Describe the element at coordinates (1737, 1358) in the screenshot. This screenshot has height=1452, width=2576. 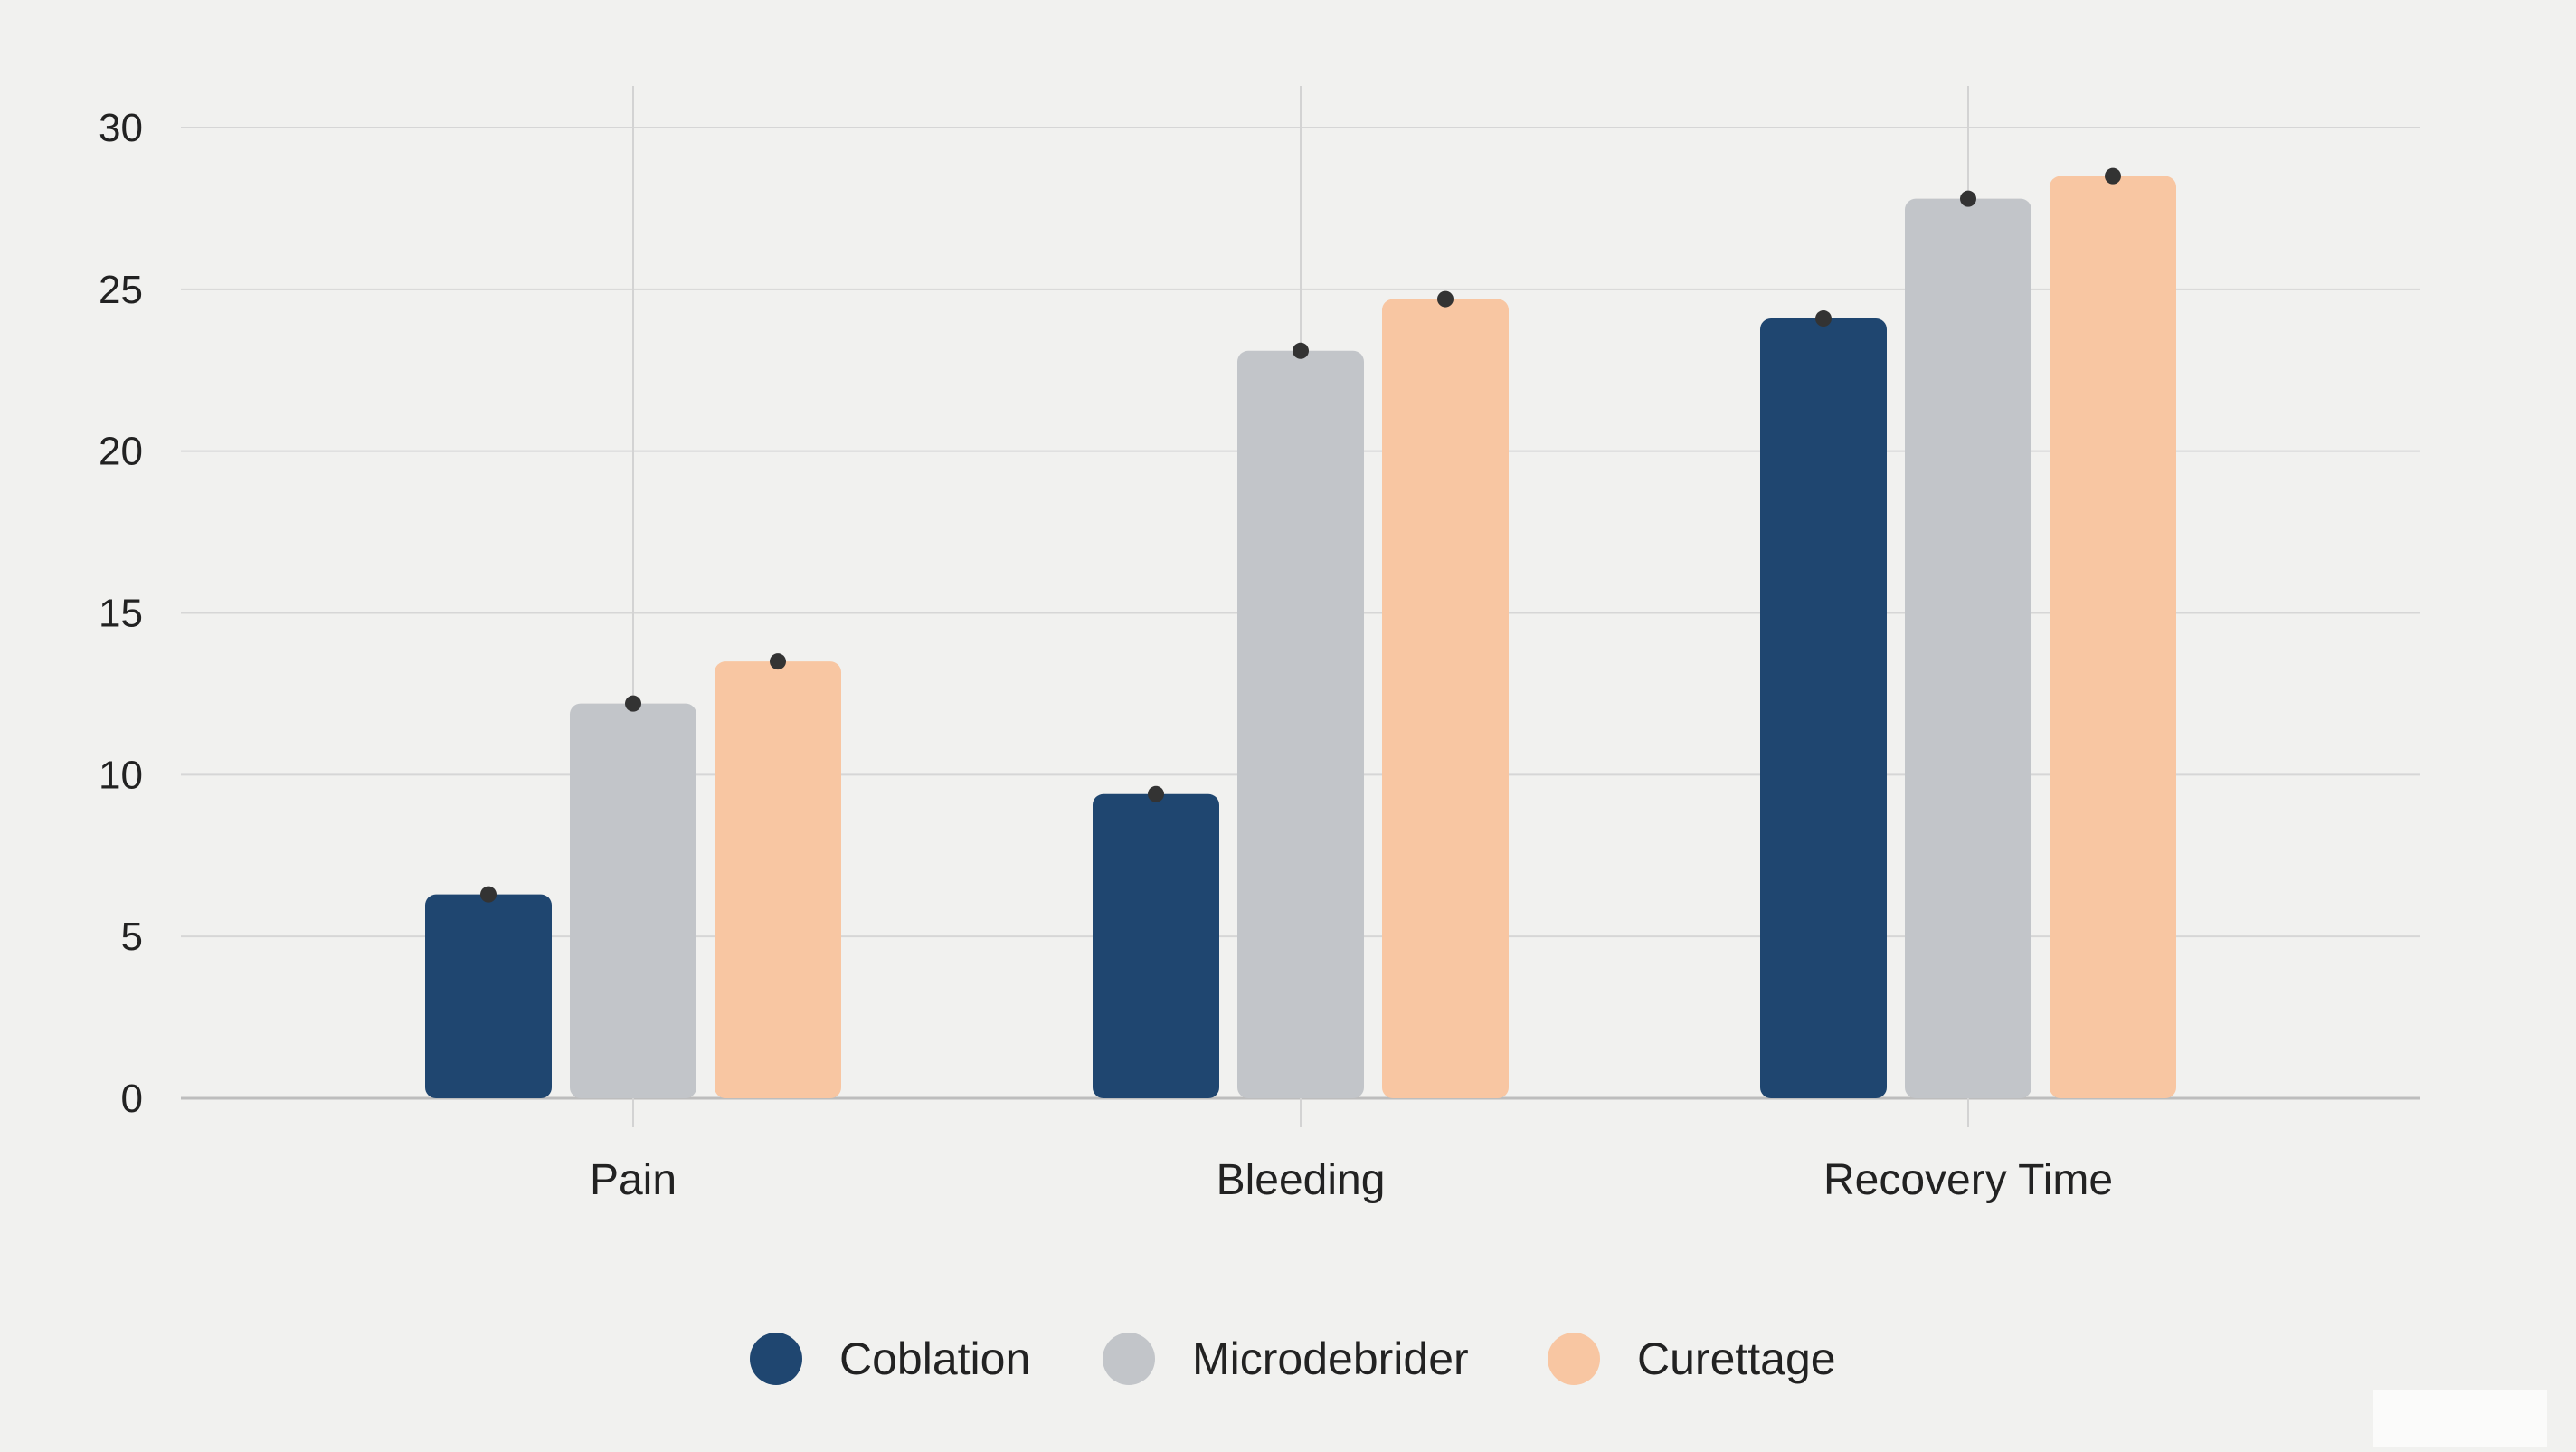
I see `legend-label: Curettage` at that location.